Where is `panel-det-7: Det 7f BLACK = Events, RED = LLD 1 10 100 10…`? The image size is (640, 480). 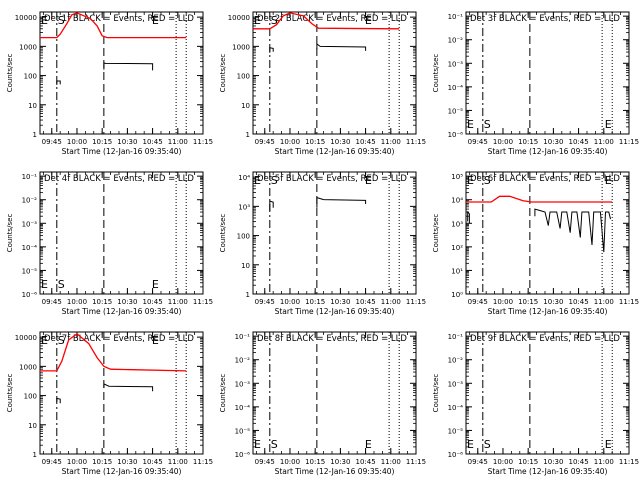
panel-det-7: Det 7f BLACK = Events, RED = LLD 1 10 100 10… is located at coordinates (109, 403).